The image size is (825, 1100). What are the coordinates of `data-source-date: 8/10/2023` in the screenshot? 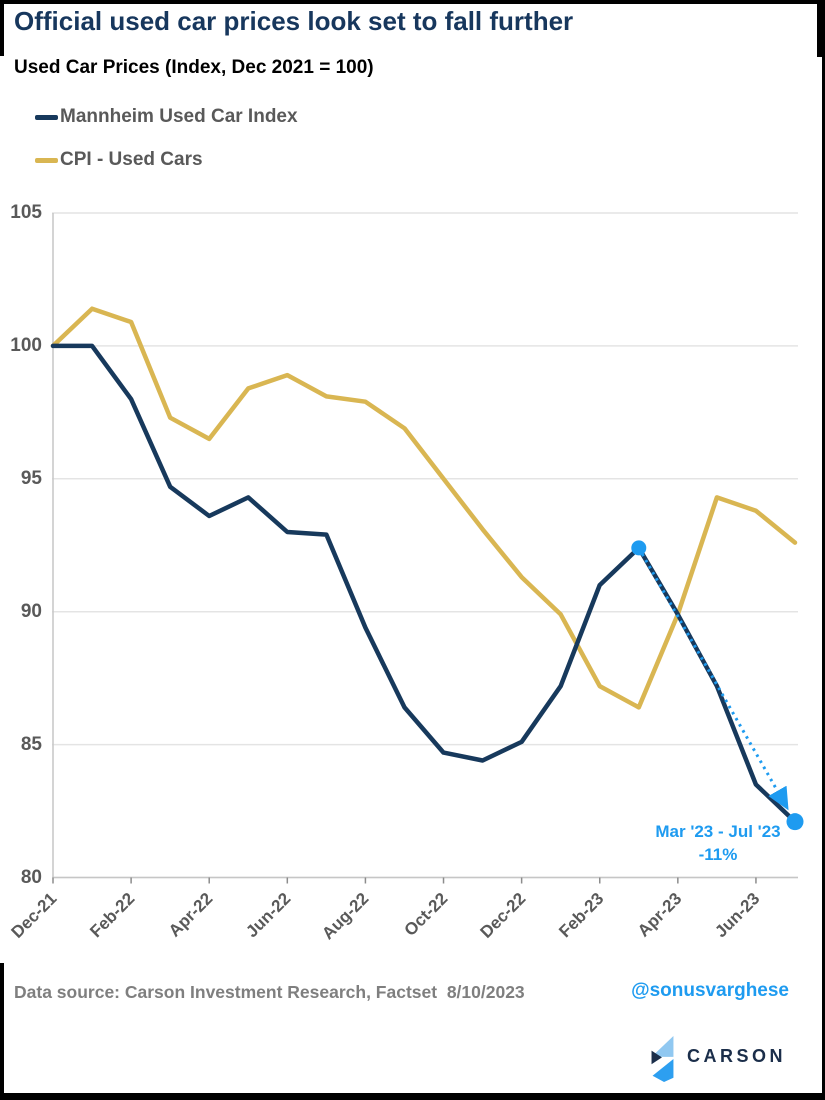 It's located at (485, 992).